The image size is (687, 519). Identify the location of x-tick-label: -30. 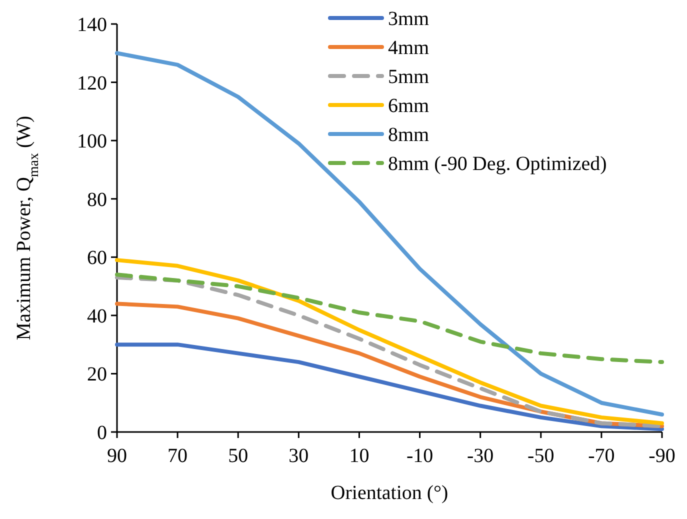
(480, 456).